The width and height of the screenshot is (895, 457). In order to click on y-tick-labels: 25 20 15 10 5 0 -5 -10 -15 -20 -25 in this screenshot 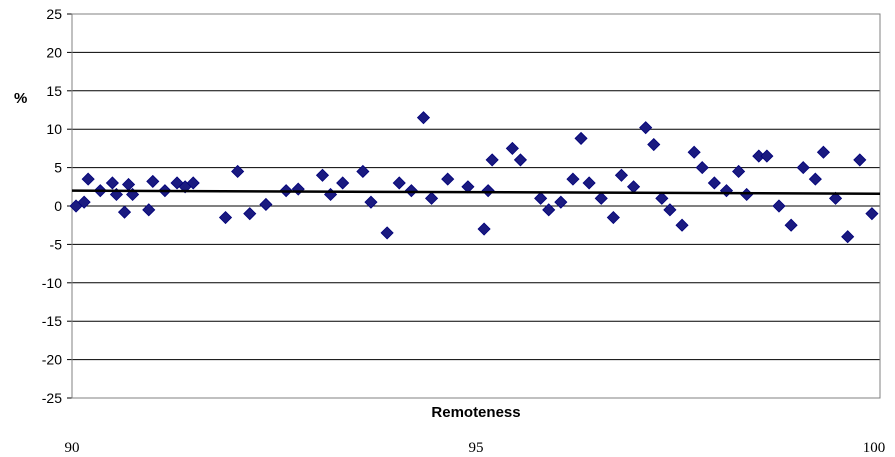, I will do `click(52, 206)`.